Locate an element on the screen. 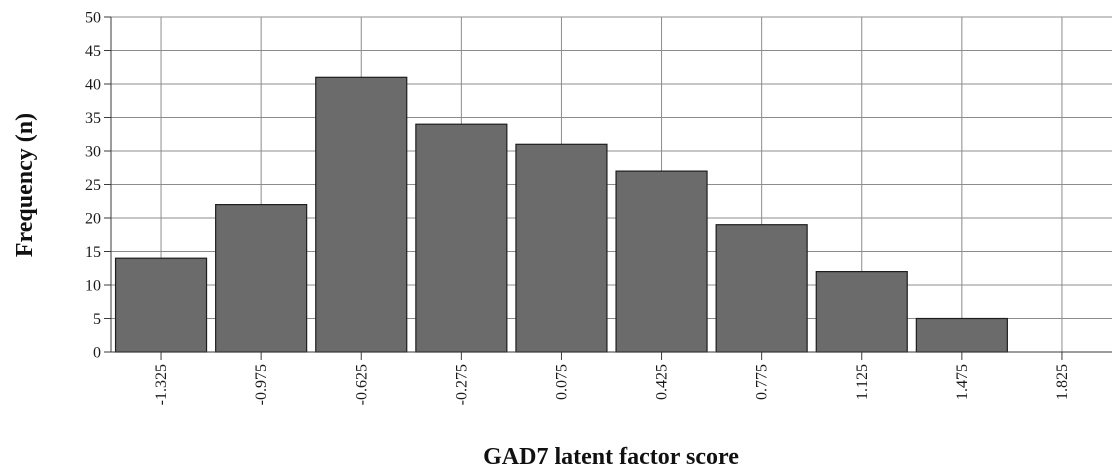 This screenshot has width=1112, height=470. x-tick-label: 0.775 is located at coordinates (762, 382).